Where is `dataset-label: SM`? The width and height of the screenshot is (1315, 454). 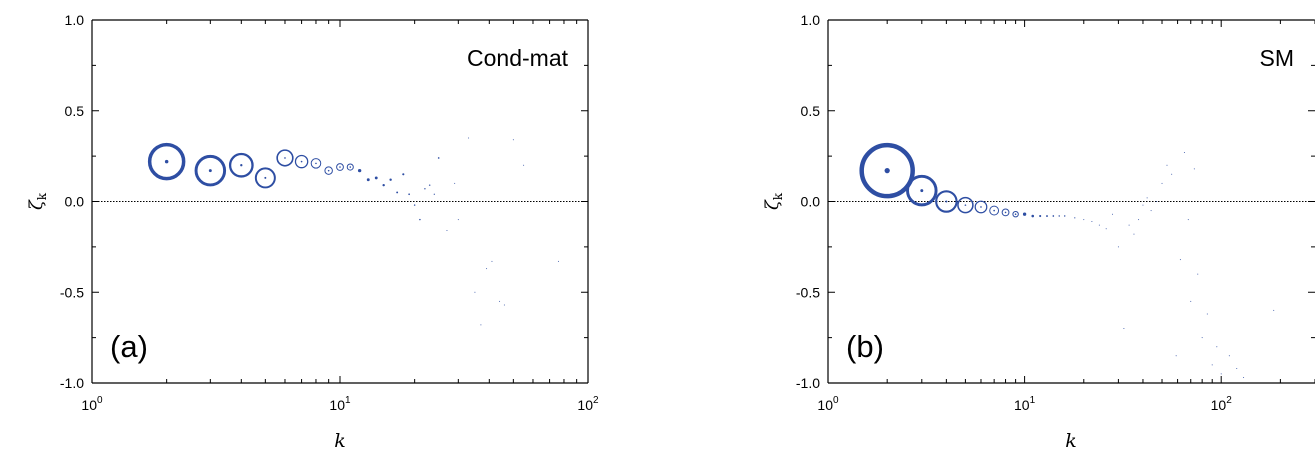 dataset-label: SM is located at coordinates (1277, 58).